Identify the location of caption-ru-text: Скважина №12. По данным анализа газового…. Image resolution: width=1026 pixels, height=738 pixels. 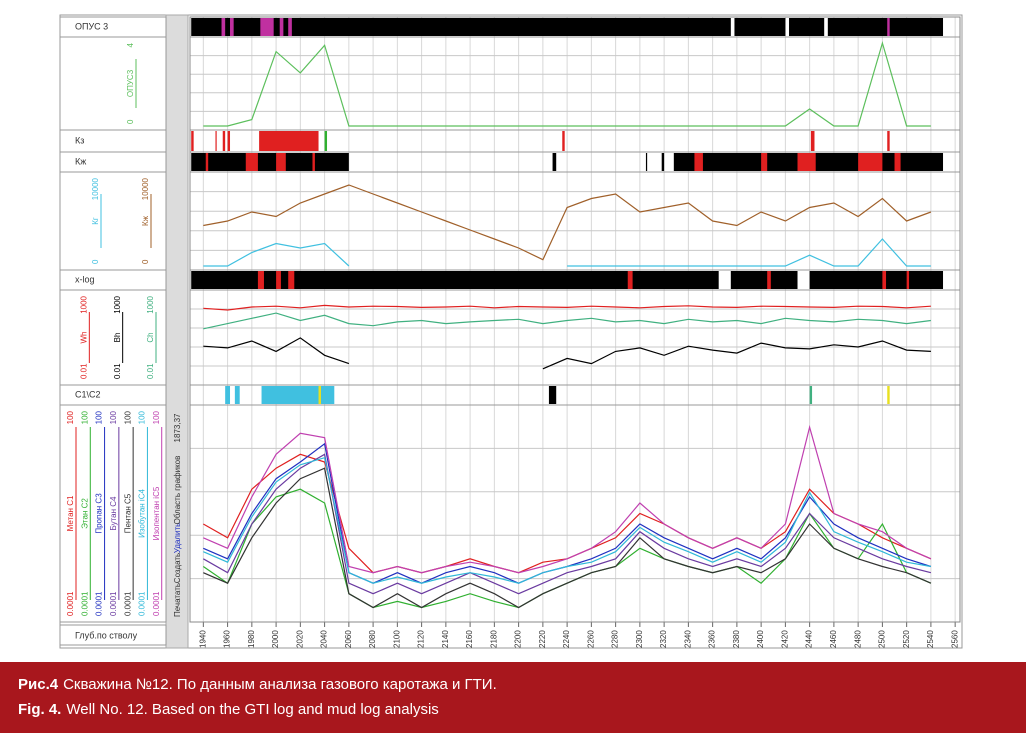
(280, 684).